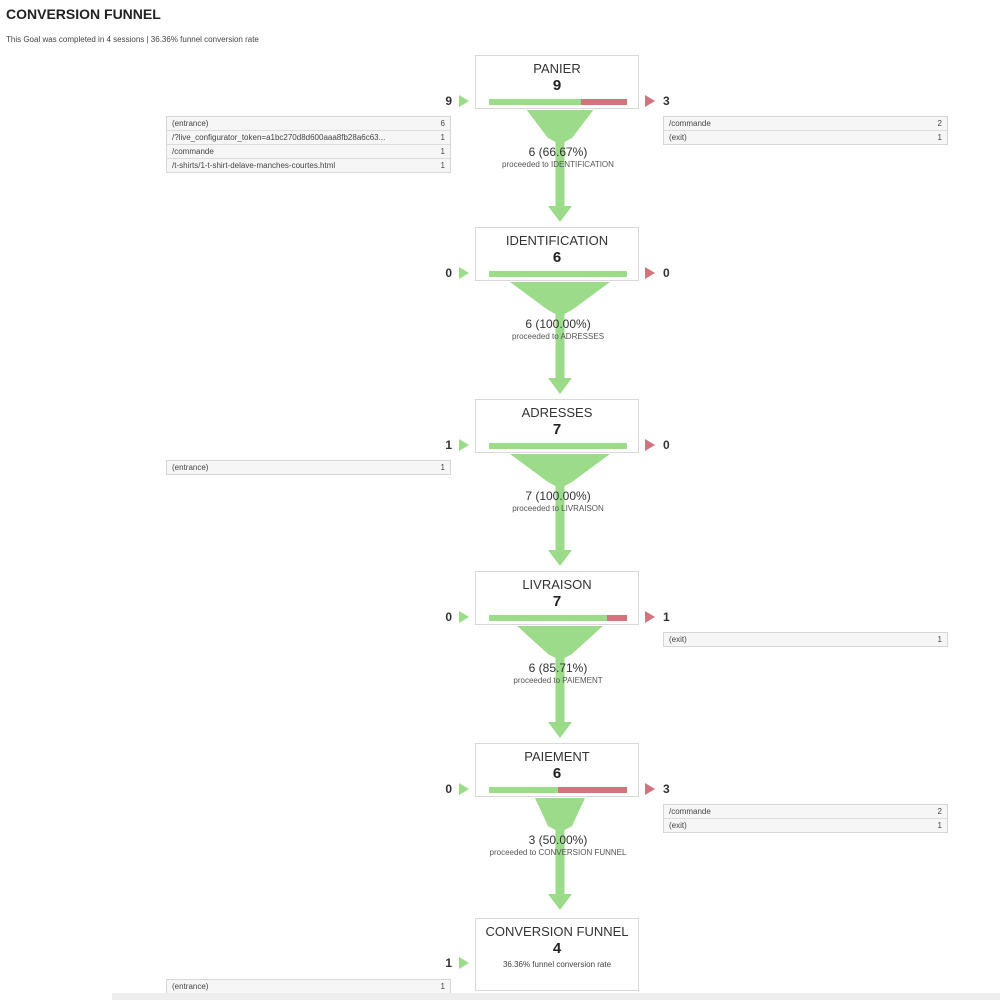 The image size is (1000, 1000). I want to click on proceed-value: 6 (66.67%), so click(558, 152).